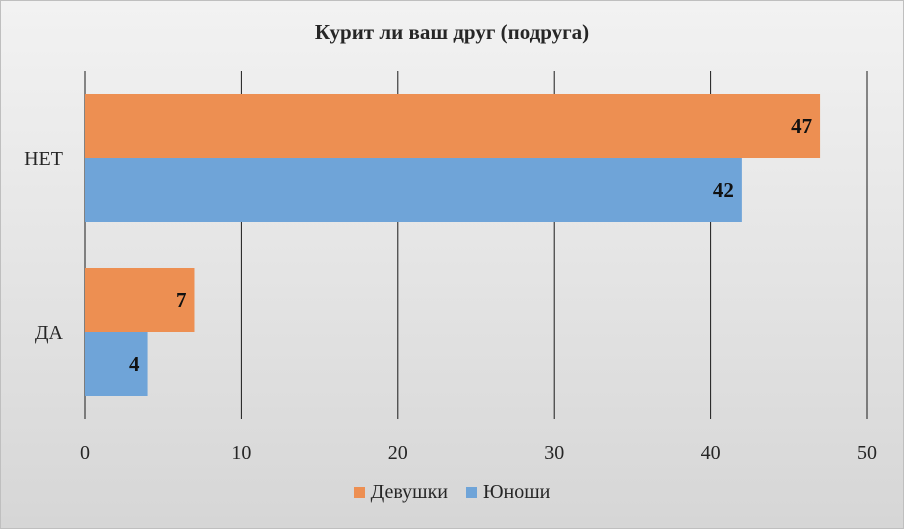 This screenshot has height=529, width=904. What do you see at coordinates (801, 126) in the screenshot?
I see `data-label-girls-0: 47` at bounding box center [801, 126].